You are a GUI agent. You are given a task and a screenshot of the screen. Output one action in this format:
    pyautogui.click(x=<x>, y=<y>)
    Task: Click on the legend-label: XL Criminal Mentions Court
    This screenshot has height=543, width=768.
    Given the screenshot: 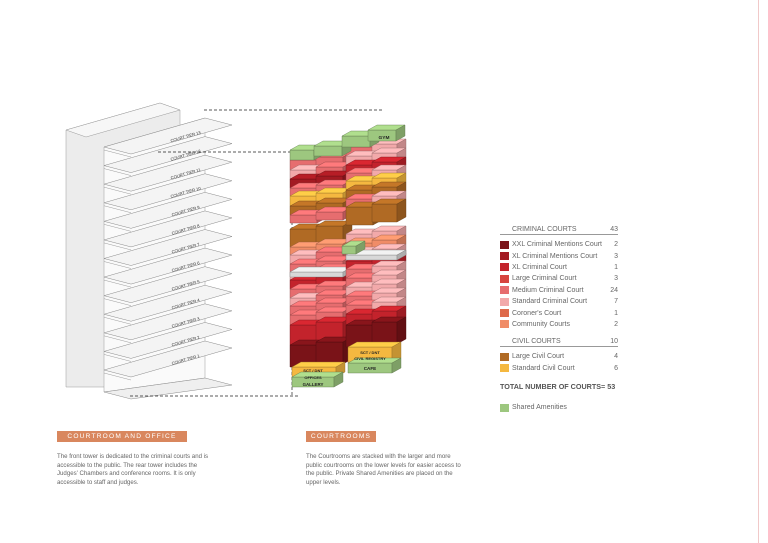 What is the action you would take?
    pyautogui.click(x=555, y=256)
    